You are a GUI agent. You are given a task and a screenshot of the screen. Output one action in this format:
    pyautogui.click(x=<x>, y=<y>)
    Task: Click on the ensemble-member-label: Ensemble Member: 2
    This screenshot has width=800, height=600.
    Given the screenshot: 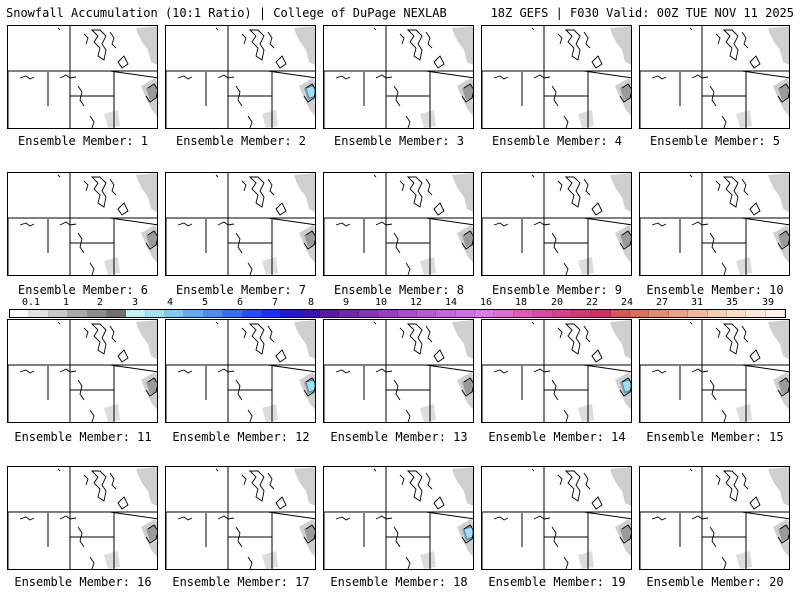 What is the action you would take?
    pyautogui.click(x=241, y=141)
    